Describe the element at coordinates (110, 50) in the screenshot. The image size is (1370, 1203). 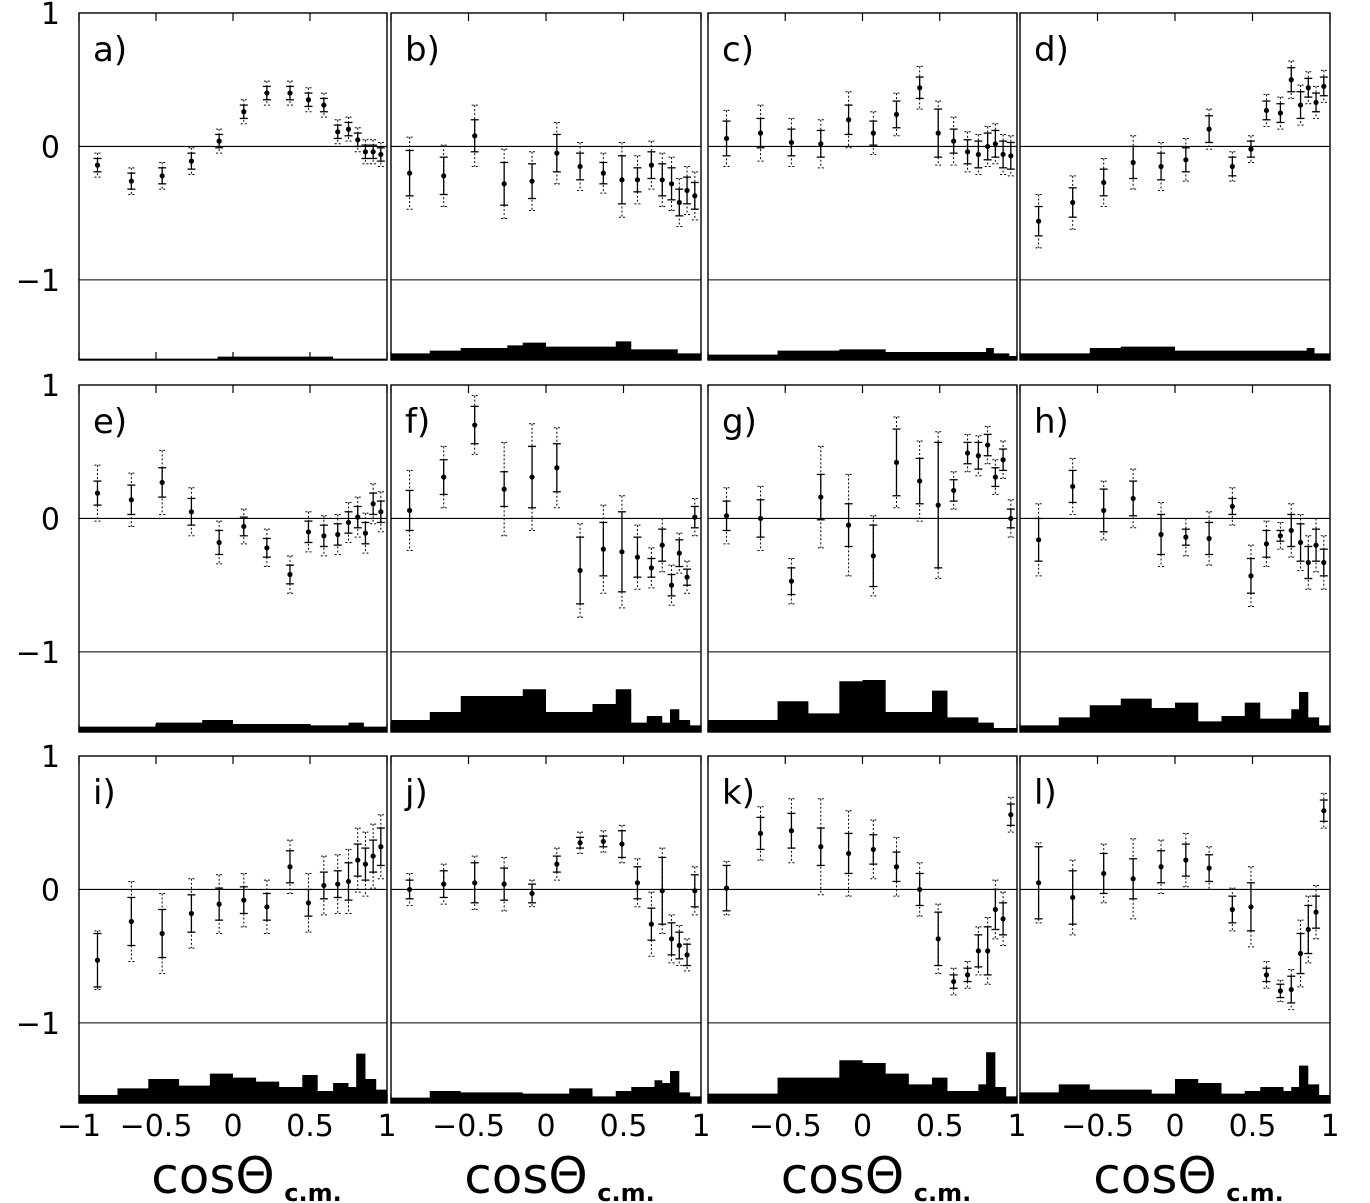
I see `panel-label: a)` at that location.